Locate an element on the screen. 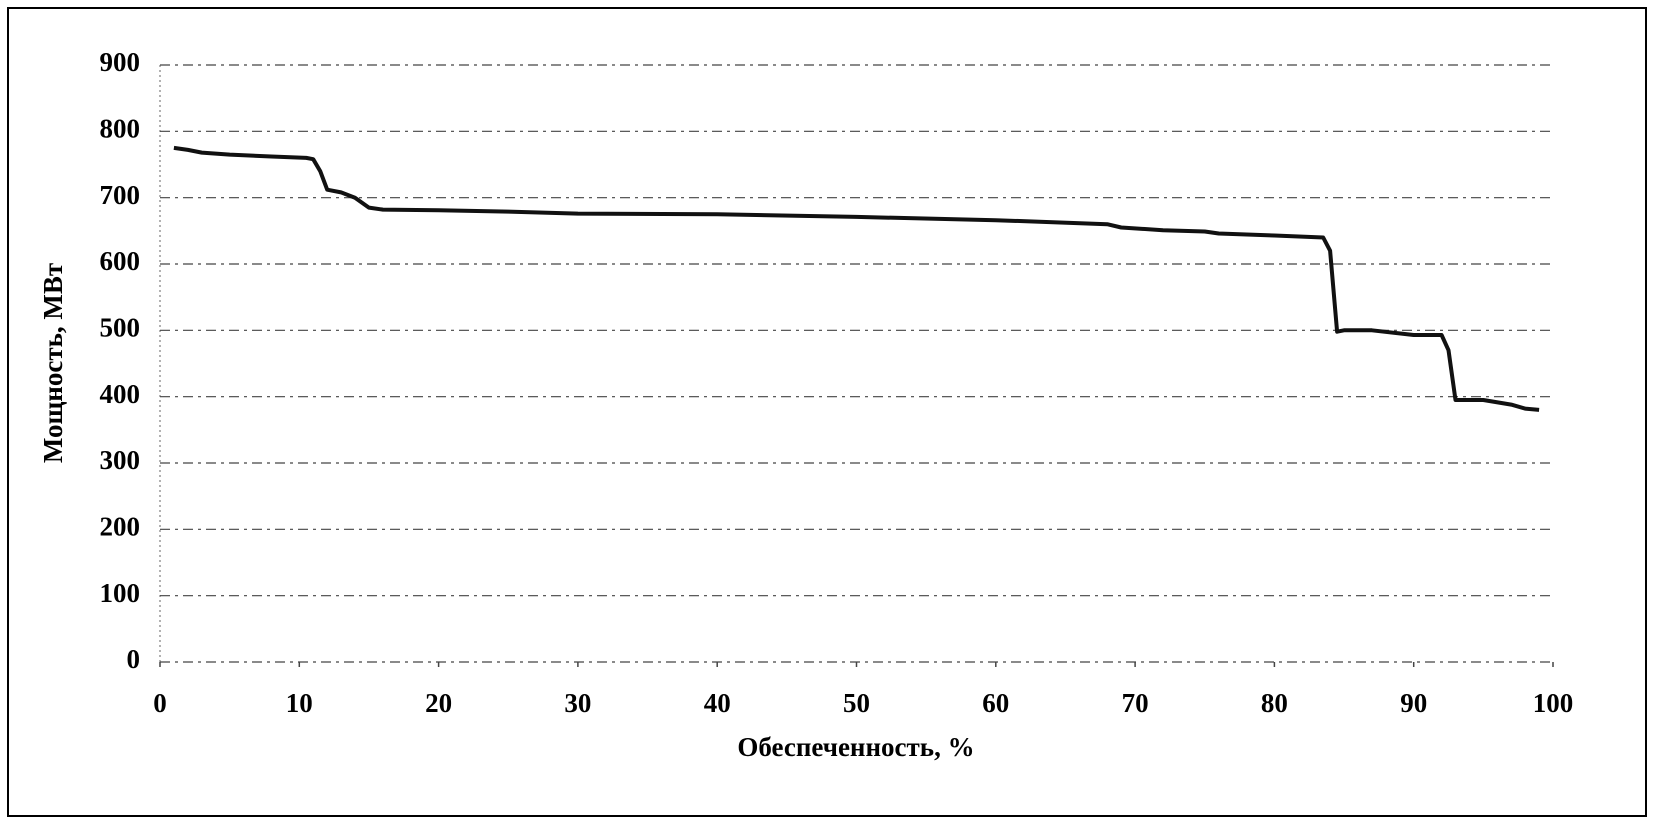 The image size is (1654, 830). y-axis-label: Мощность, МВт is located at coordinates (53, 363).